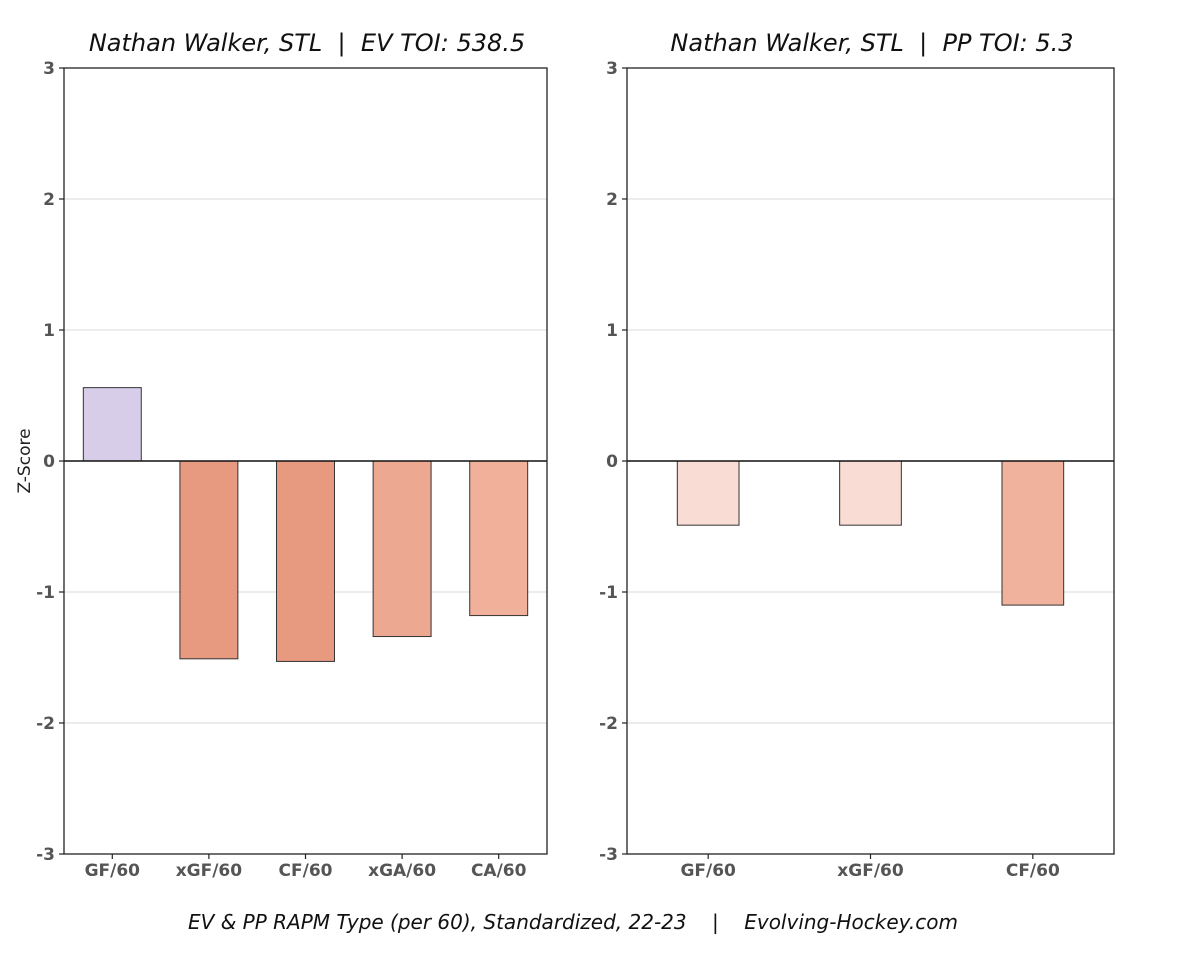  Describe the element at coordinates (307, 43) in the screenshot. I see `chart-title: Nathan Walker, STL | EV TOI: 538.5` at that location.